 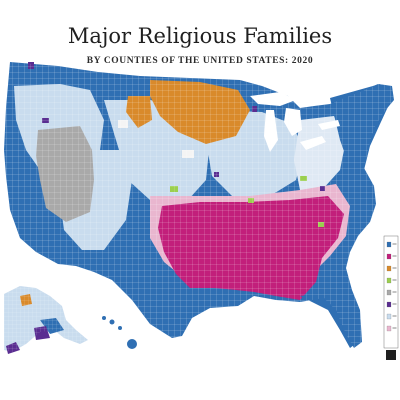 What do you see at coordinates (313, 143) in the screenshot?
I see `lake-erie` at bounding box center [313, 143].